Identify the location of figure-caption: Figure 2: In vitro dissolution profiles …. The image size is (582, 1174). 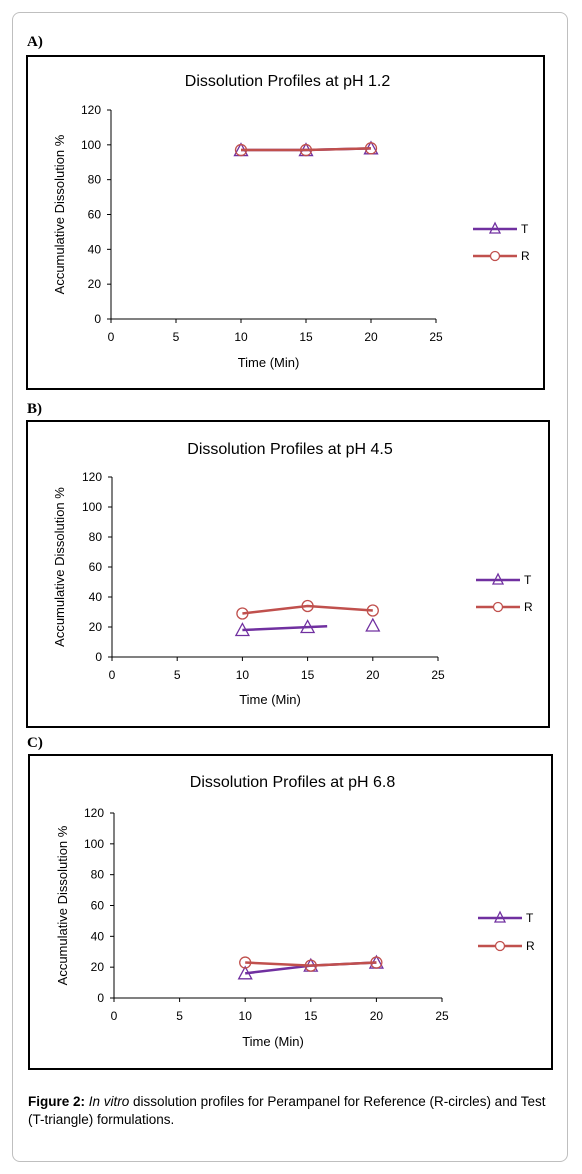
(293, 1111).